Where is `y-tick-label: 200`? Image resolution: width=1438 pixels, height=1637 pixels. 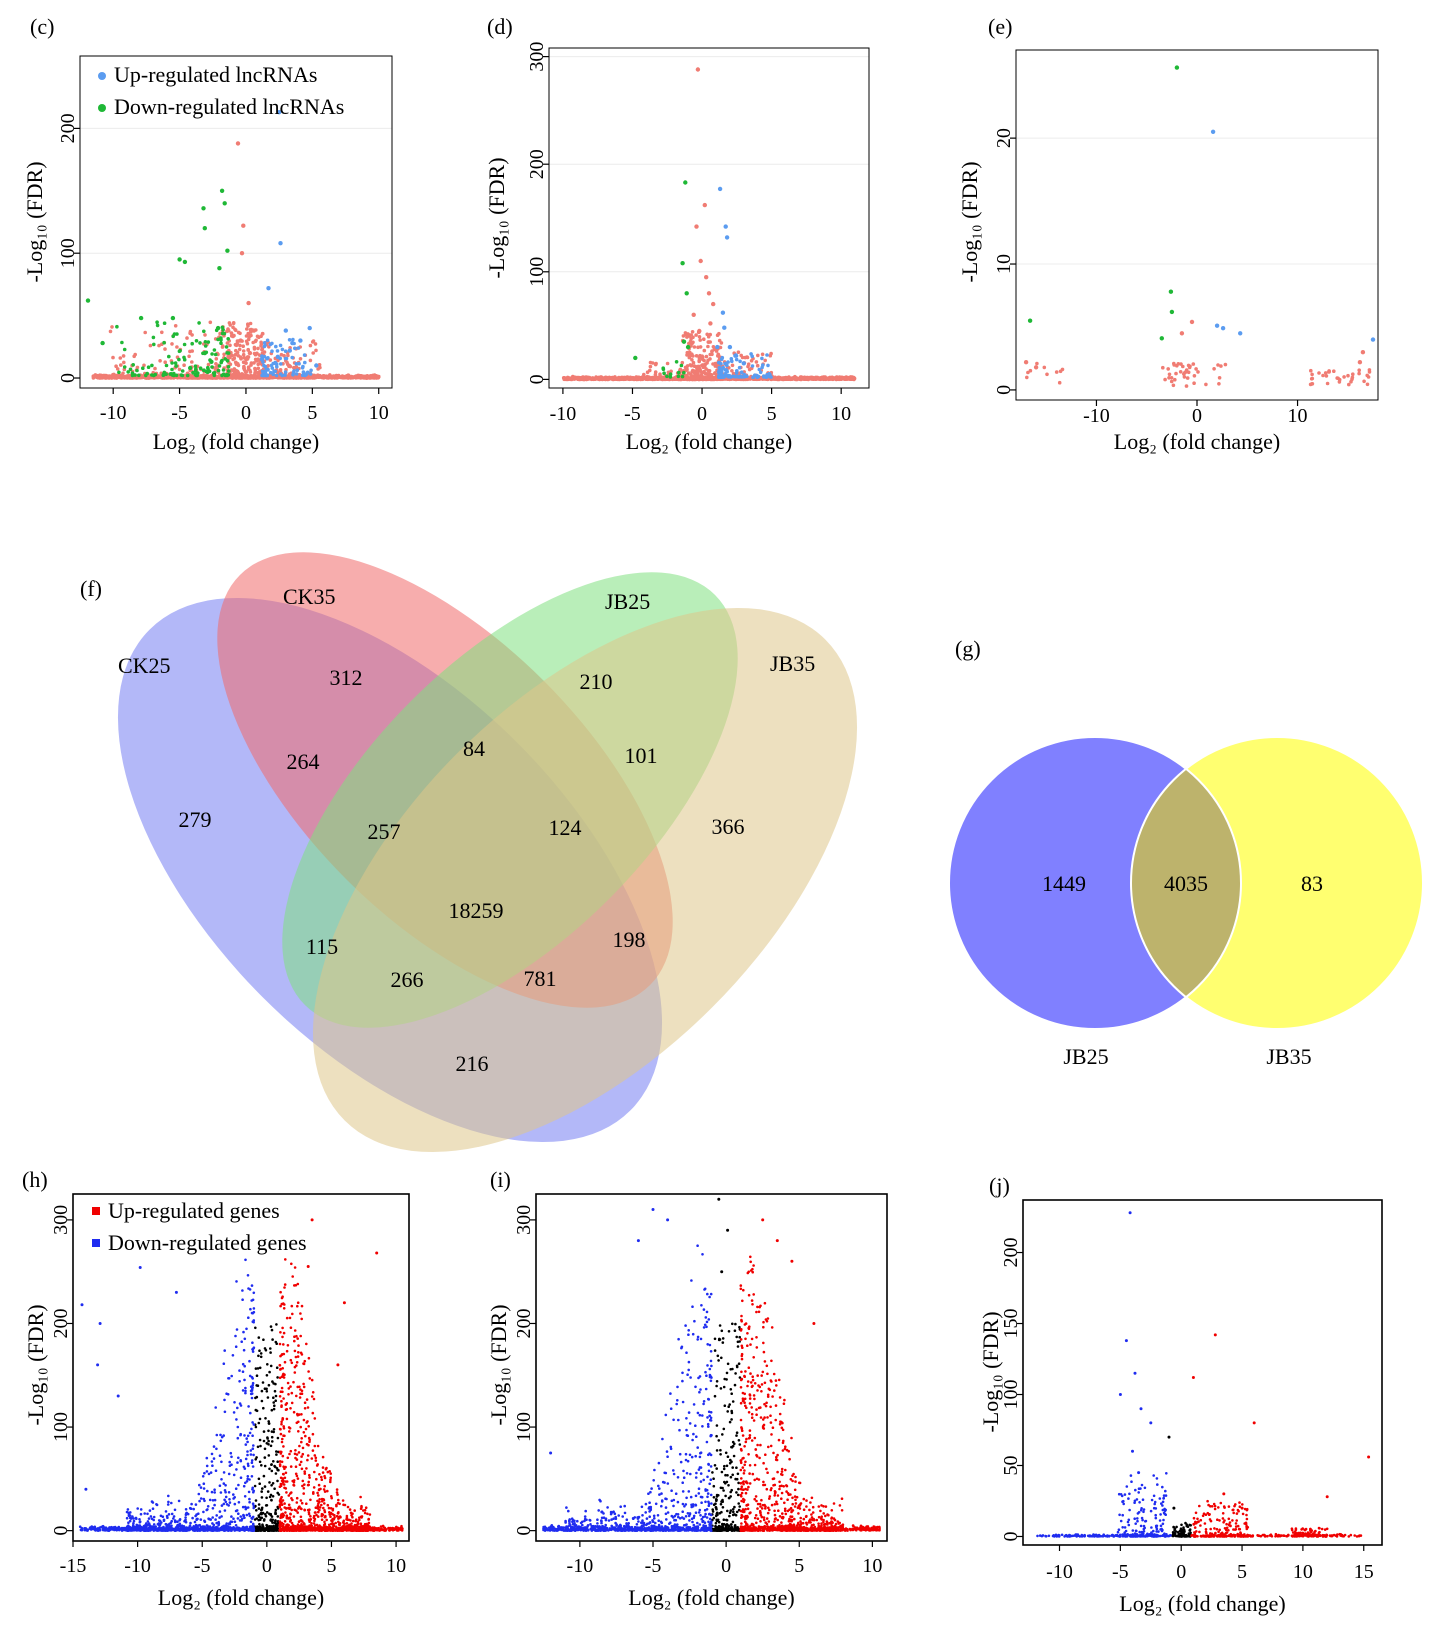
y-tick-label: 200 is located at coordinates (68, 128).